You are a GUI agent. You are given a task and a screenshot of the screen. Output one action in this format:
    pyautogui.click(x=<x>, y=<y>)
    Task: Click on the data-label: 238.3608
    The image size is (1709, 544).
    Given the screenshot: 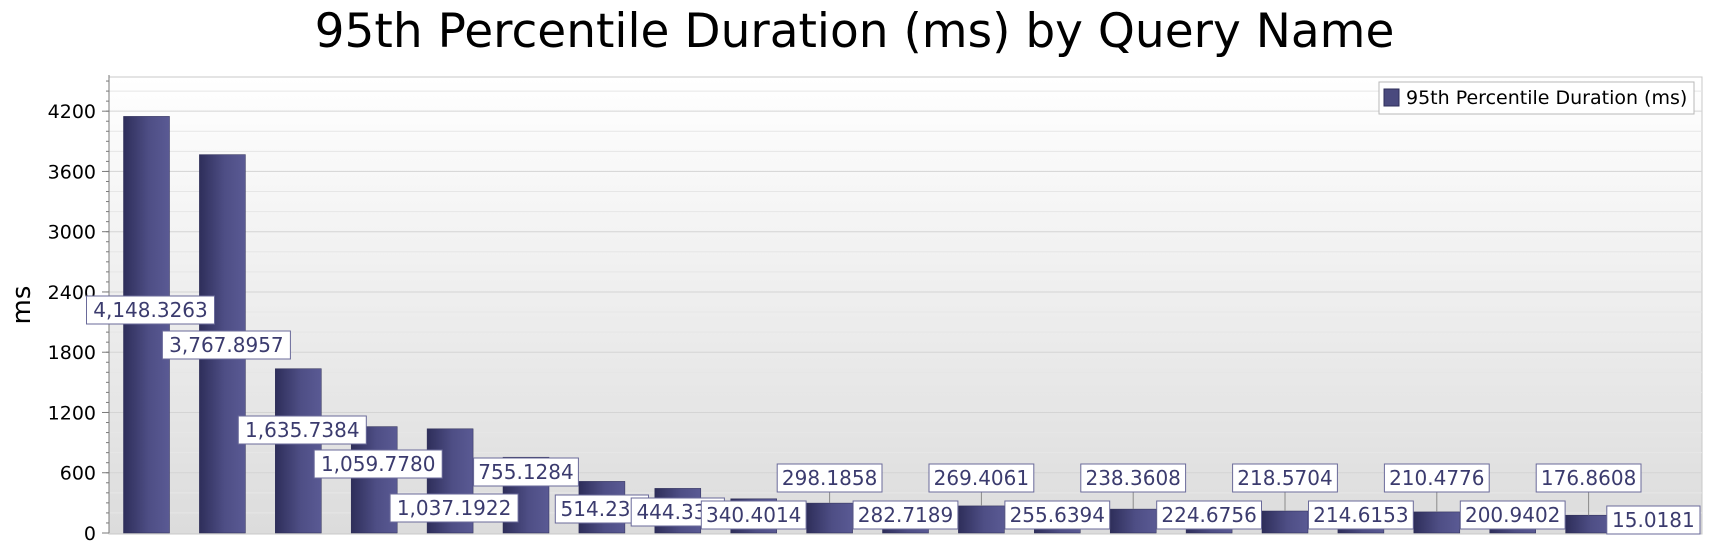 What is the action you would take?
    pyautogui.click(x=1132, y=478)
    